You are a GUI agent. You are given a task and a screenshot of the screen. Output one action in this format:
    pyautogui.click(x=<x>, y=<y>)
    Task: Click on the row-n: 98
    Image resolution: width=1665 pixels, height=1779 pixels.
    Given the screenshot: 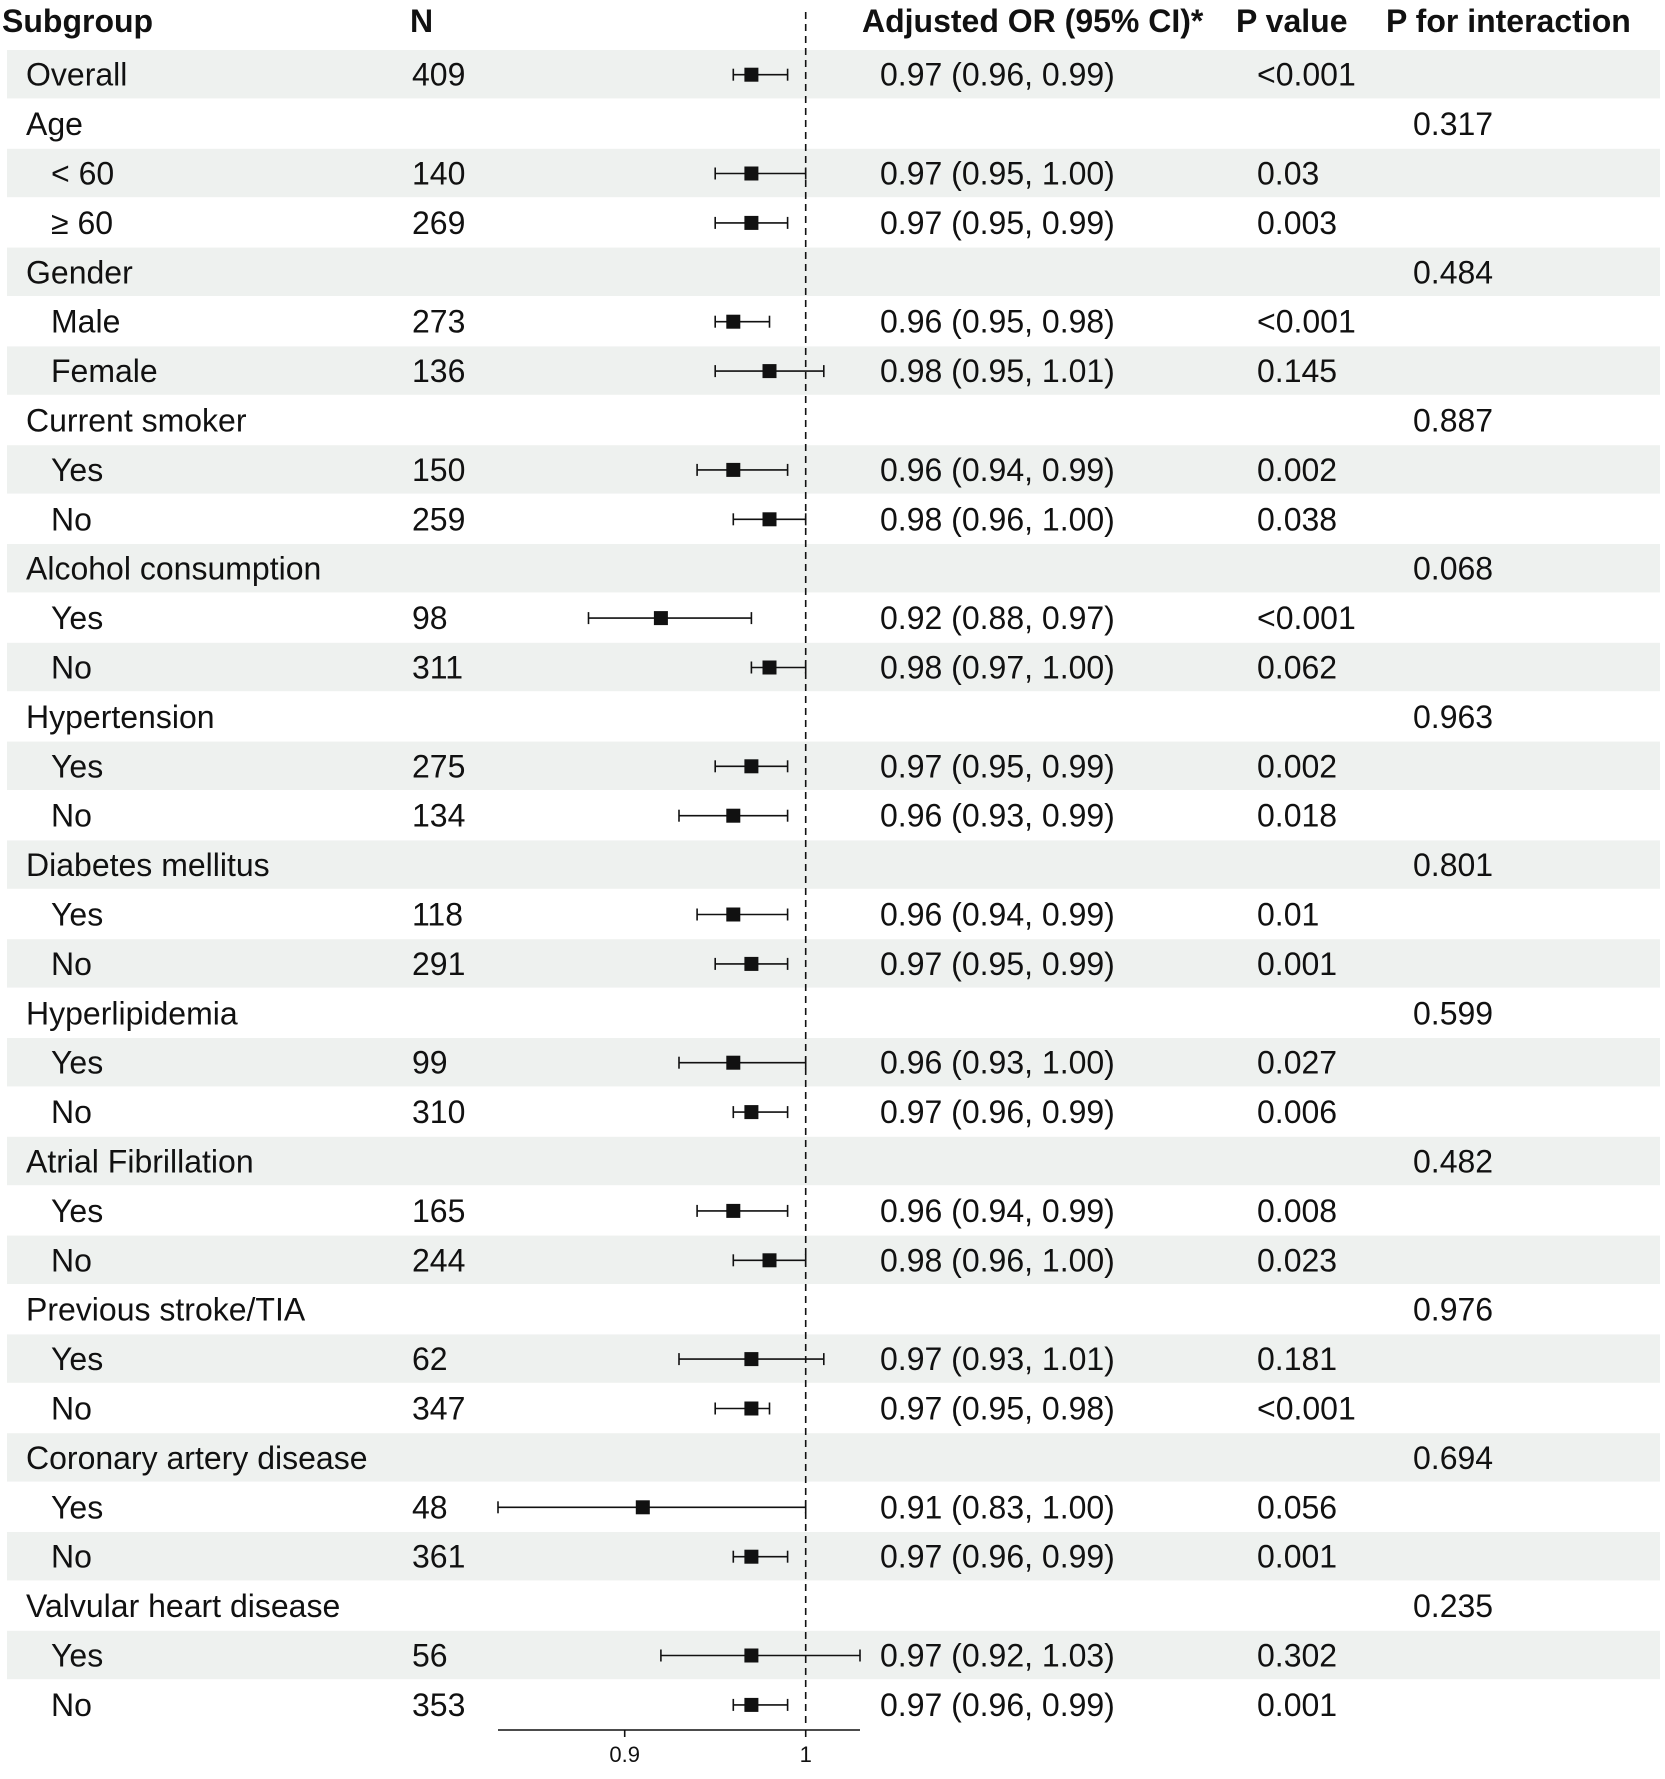 What is the action you would take?
    pyautogui.click(x=430, y=618)
    